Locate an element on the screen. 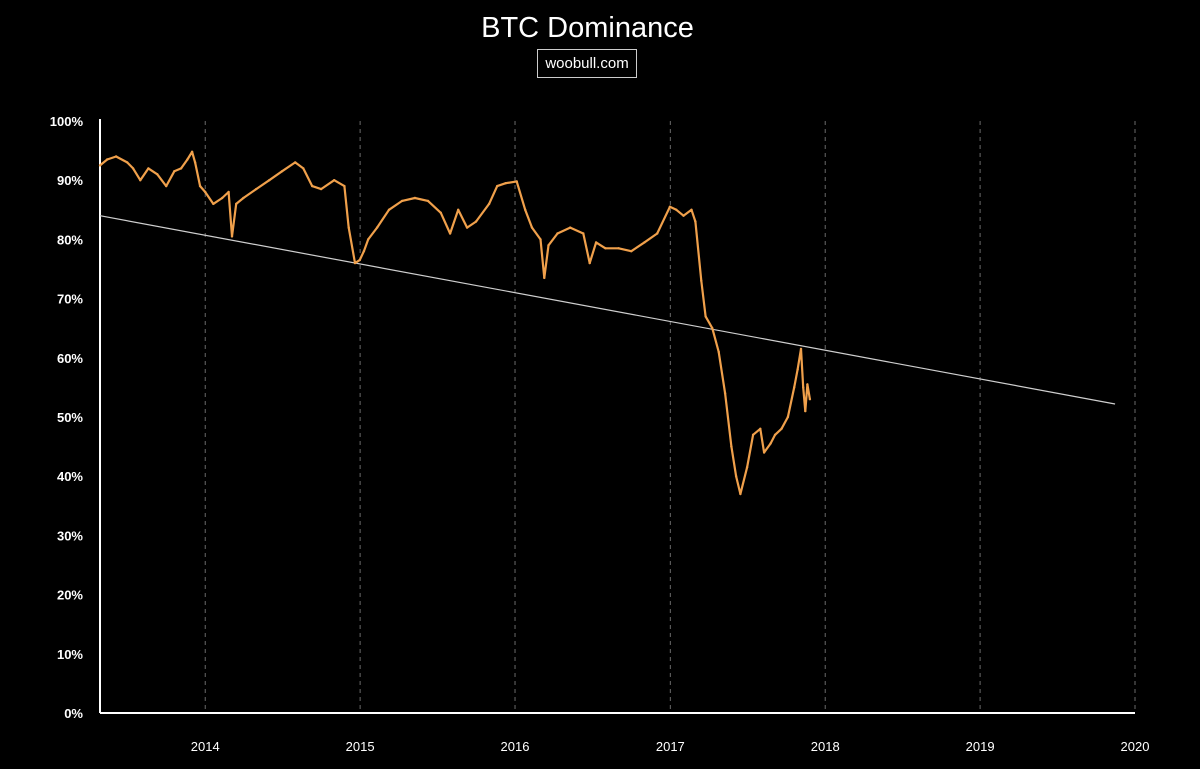 The image size is (1200, 769). x-tick-label-2015: 2015 is located at coordinates (360, 746).